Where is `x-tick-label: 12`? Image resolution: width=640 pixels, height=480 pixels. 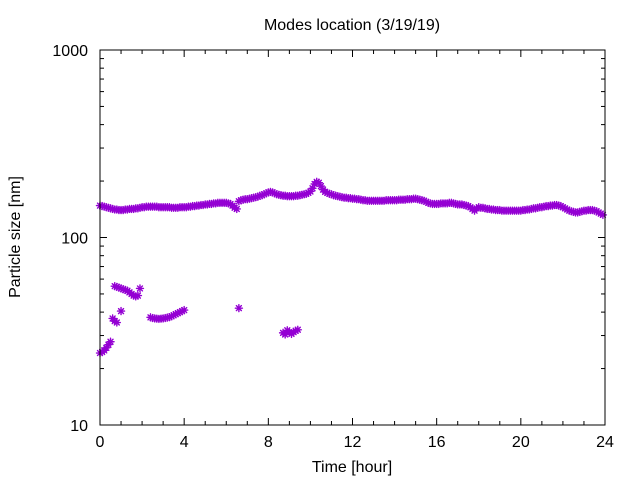
x-tick-label: 12 is located at coordinates (353, 442).